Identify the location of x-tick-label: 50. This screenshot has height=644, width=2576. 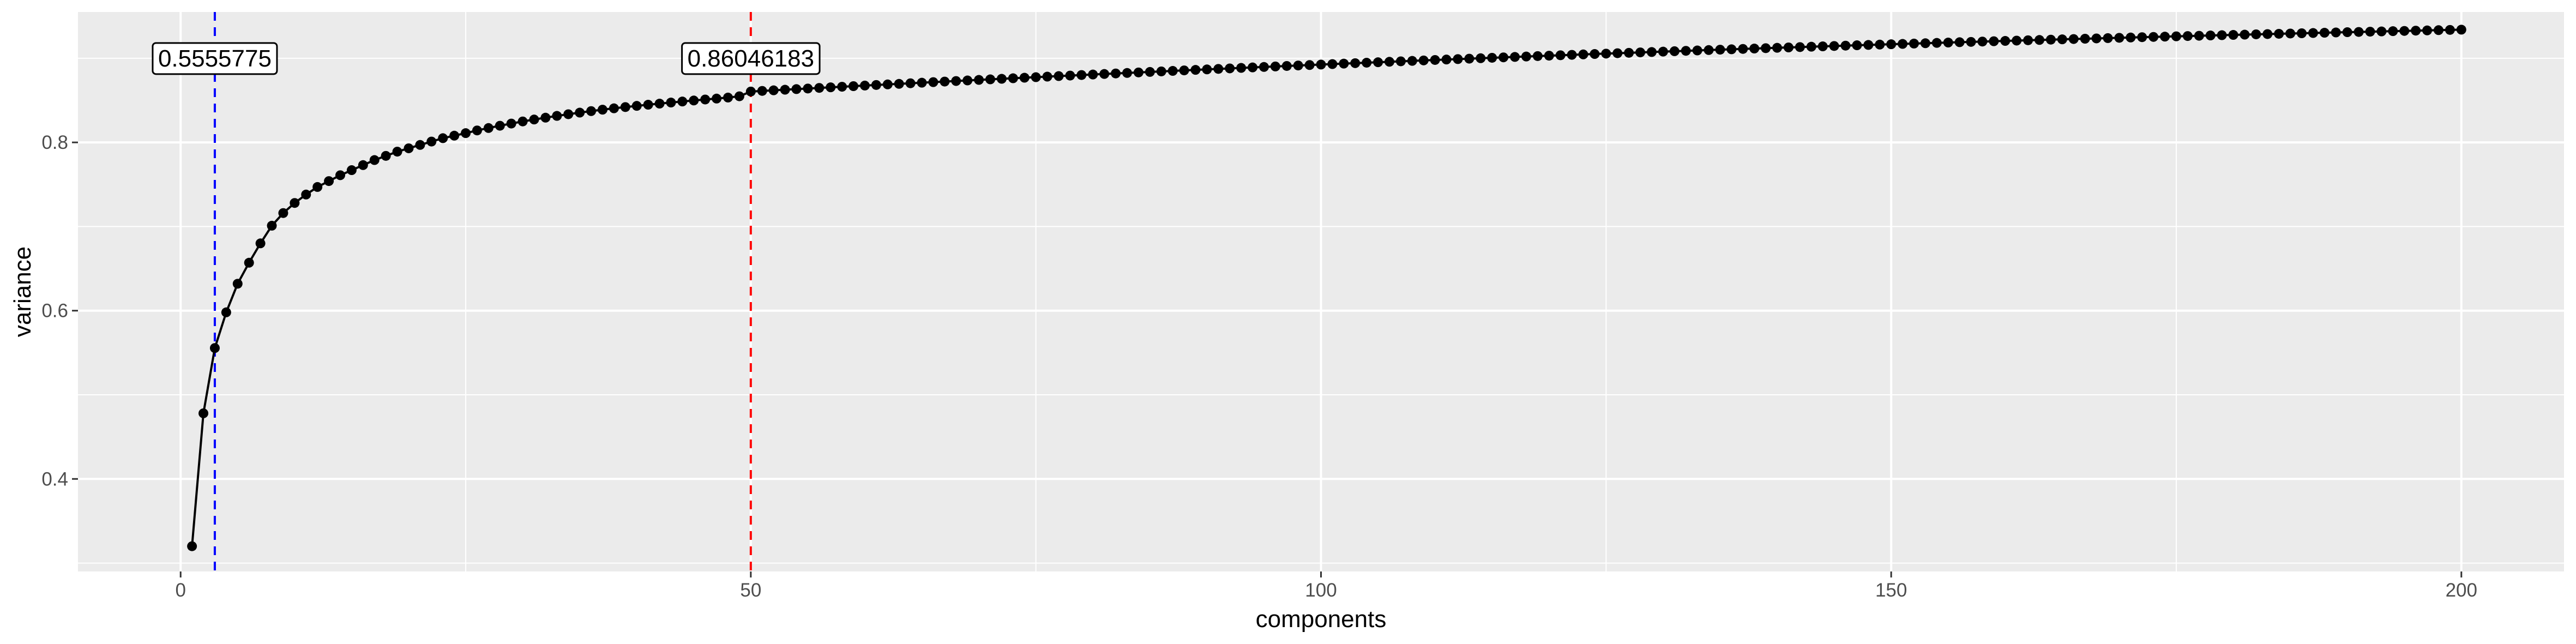
(750, 590).